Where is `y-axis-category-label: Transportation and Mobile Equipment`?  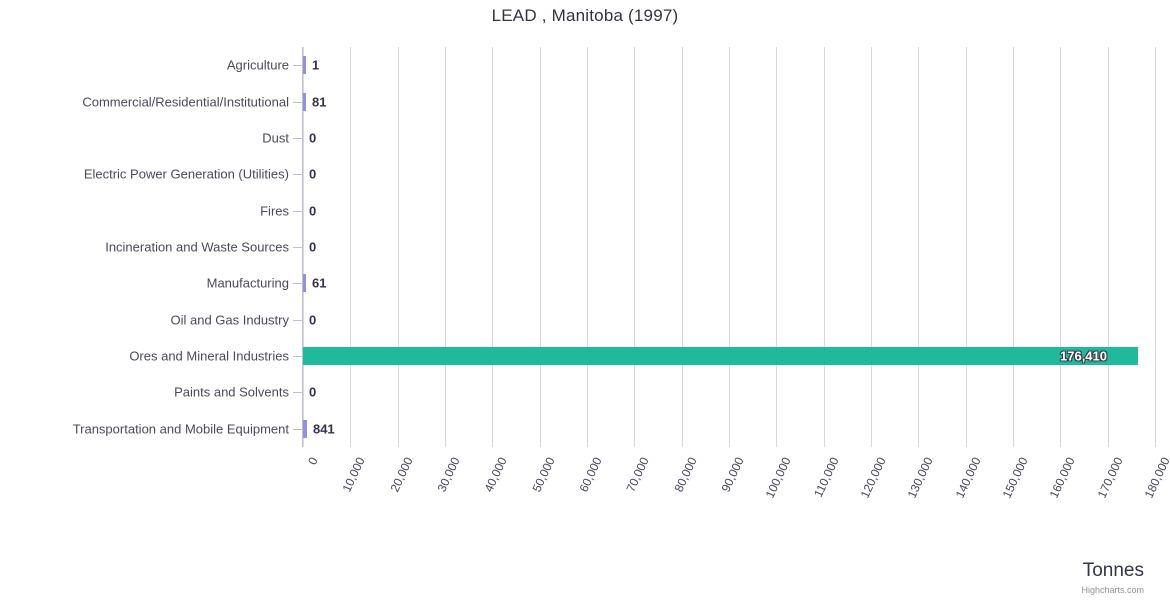 y-axis-category-label: Transportation and Mobile Equipment is located at coordinates (180, 429).